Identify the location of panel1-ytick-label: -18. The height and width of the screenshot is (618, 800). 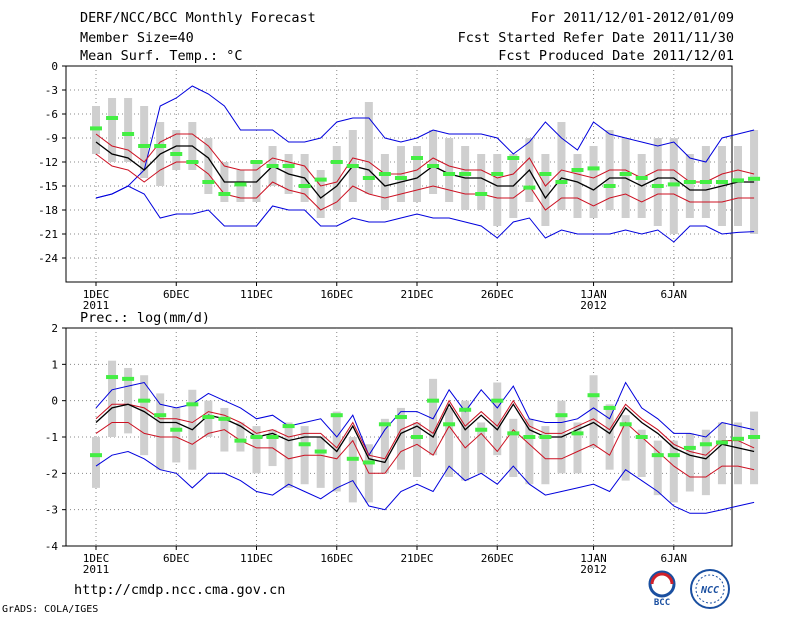
(48, 210).